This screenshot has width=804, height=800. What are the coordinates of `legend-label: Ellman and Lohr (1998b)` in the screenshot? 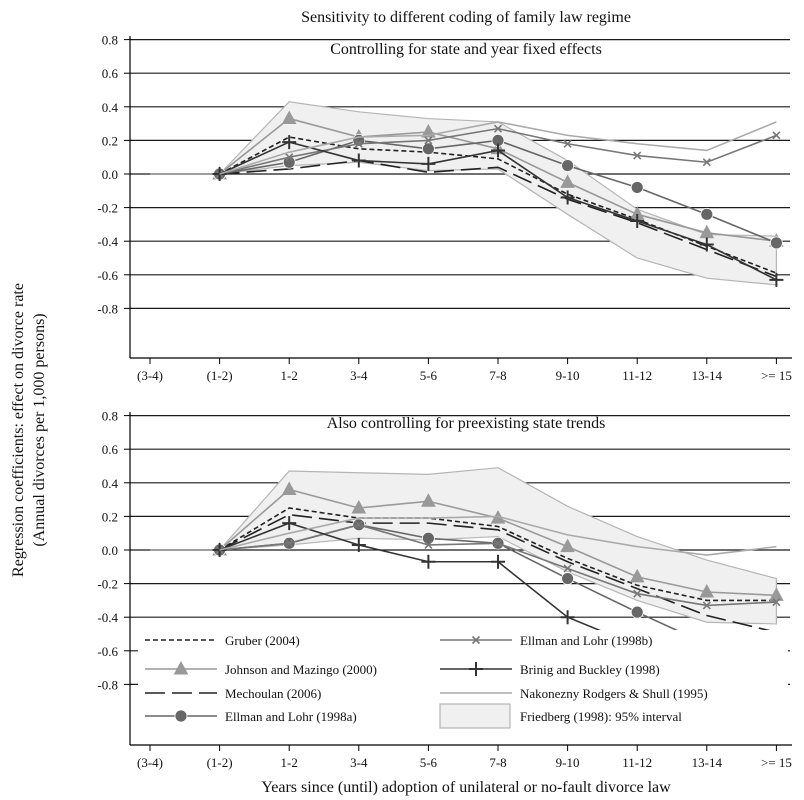 It's located at (586, 640).